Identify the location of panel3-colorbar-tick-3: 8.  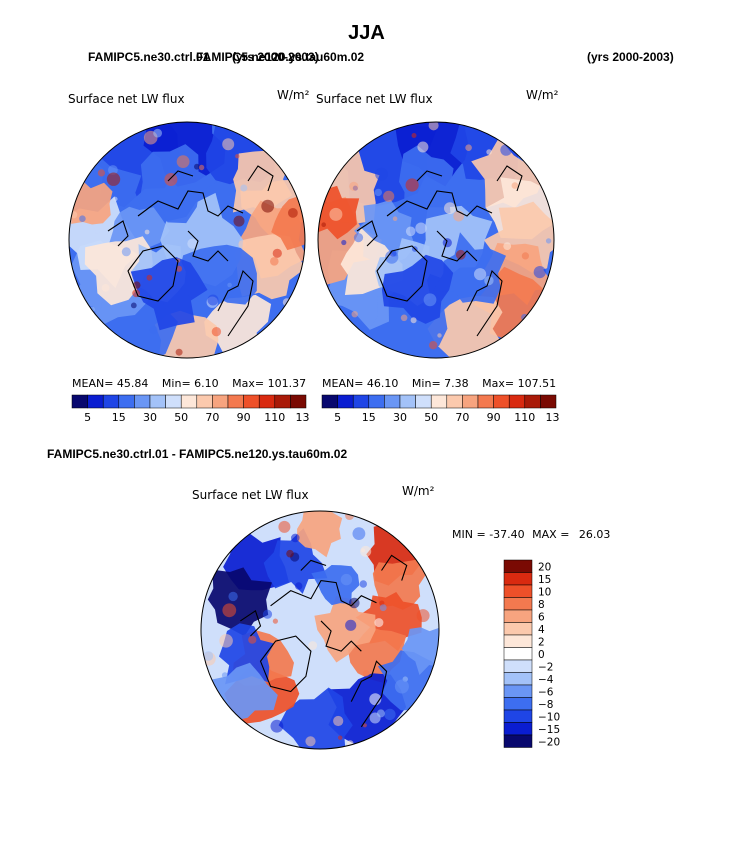
(541, 605).